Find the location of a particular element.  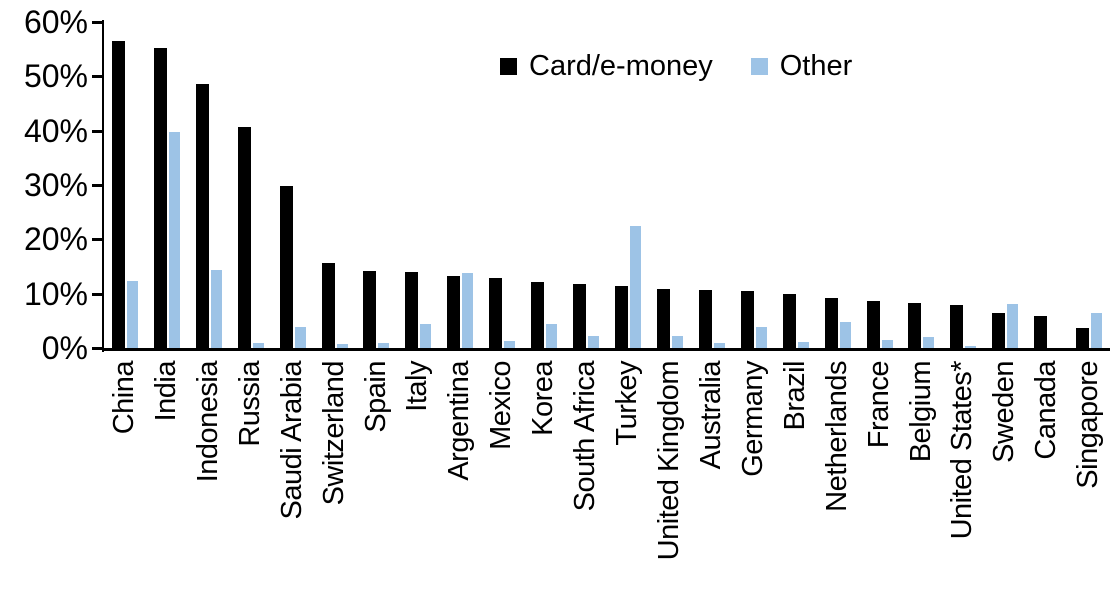

x-tick-label-south-africa: South Africa is located at coordinates (585, 436).